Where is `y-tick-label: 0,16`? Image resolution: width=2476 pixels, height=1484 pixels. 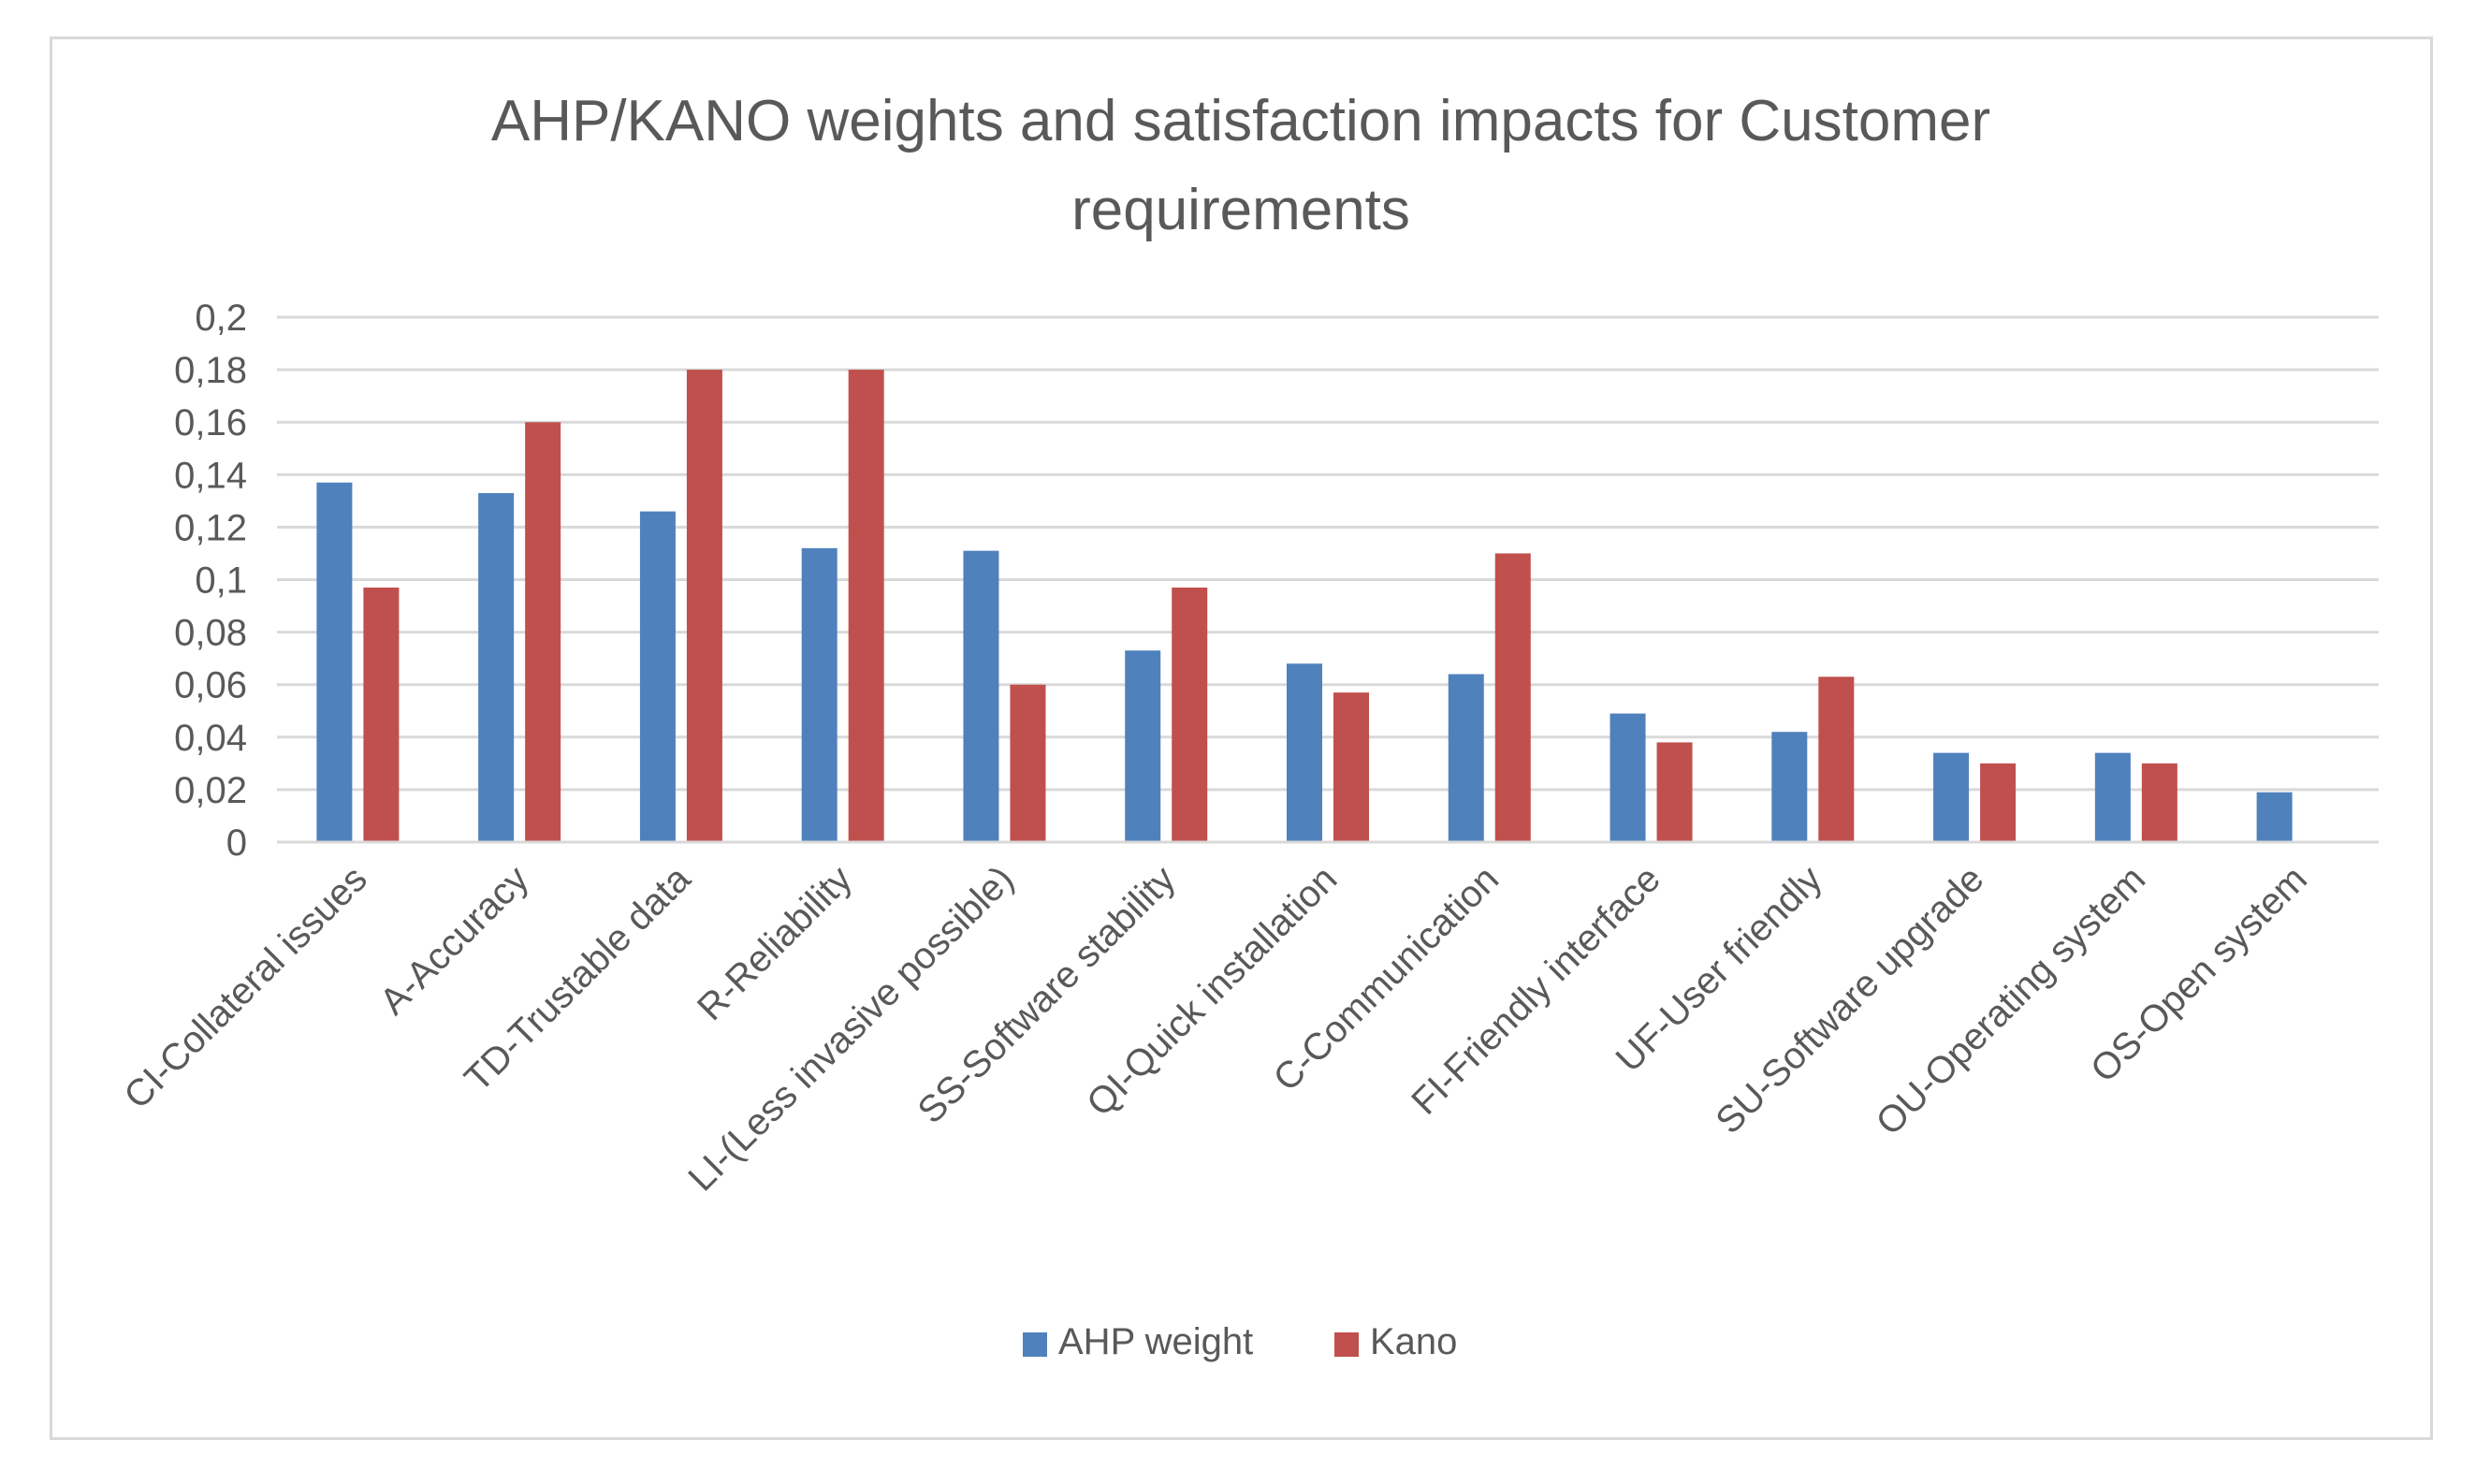
y-tick-label: 0,16 is located at coordinates (210, 423).